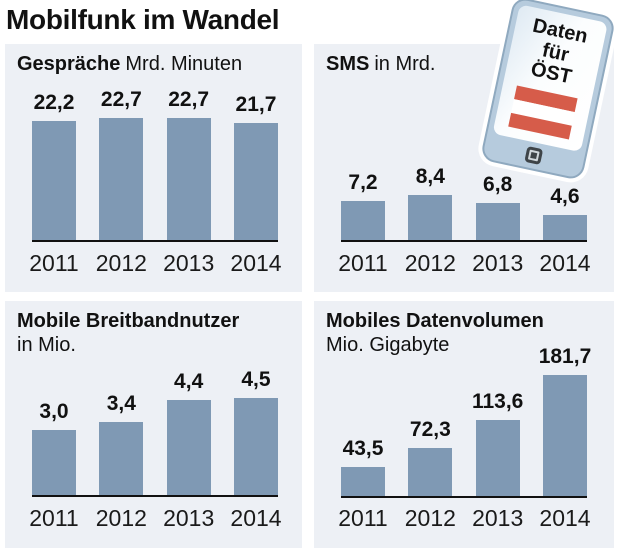 The height and width of the screenshot is (551, 620). I want to click on bar-column-2012: 72,3, so click(430, 435).